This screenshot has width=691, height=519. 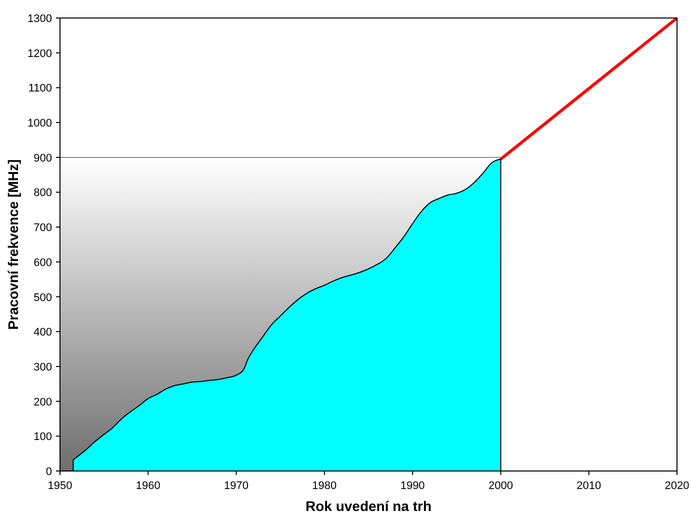 What do you see at coordinates (43, 158) in the screenshot?
I see `y-tick-label: 900` at bounding box center [43, 158].